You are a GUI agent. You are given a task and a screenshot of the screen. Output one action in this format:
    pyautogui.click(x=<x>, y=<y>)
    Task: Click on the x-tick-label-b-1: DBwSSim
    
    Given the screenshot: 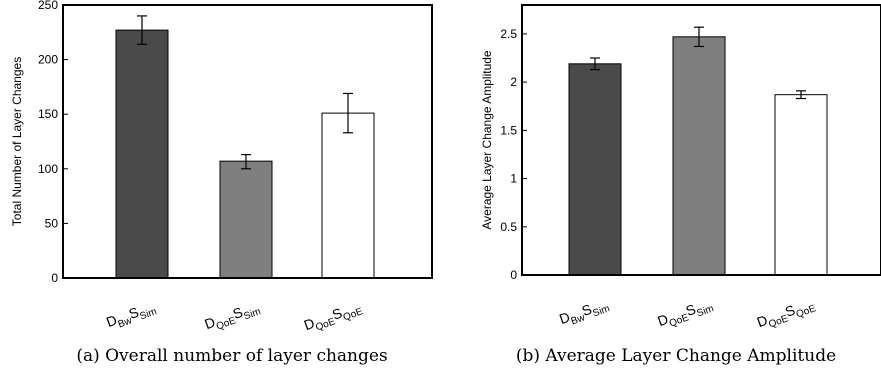 What is the action you would take?
    pyautogui.click(x=584, y=313)
    